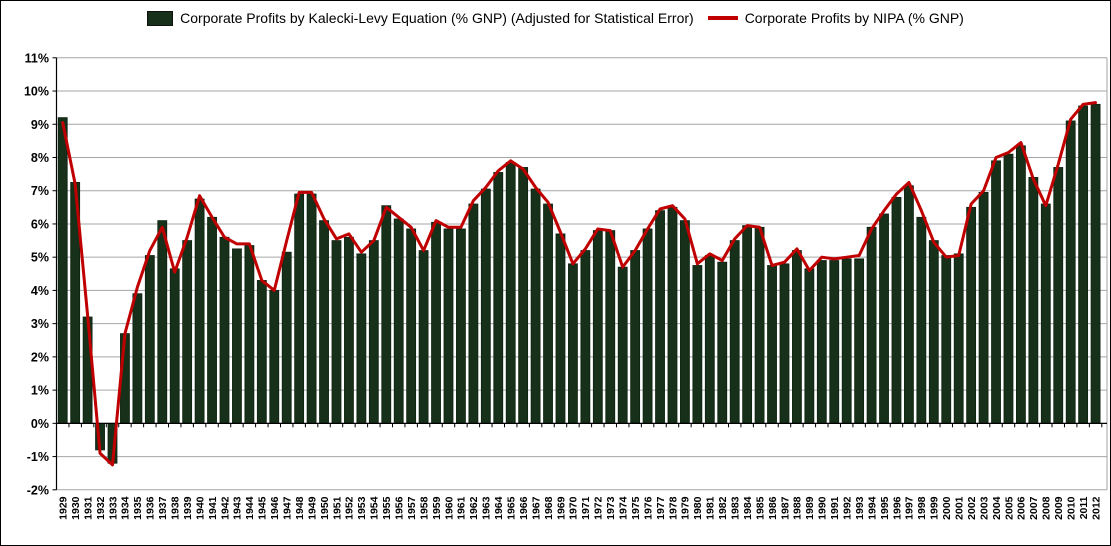  Describe the element at coordinates (160, 18) in the screenshot. I see `kalecki-series-swatch-icon` at that location.